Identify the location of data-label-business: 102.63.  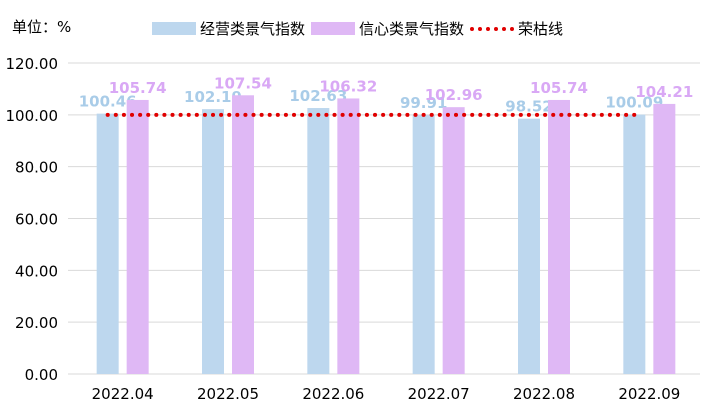
(318, 96).